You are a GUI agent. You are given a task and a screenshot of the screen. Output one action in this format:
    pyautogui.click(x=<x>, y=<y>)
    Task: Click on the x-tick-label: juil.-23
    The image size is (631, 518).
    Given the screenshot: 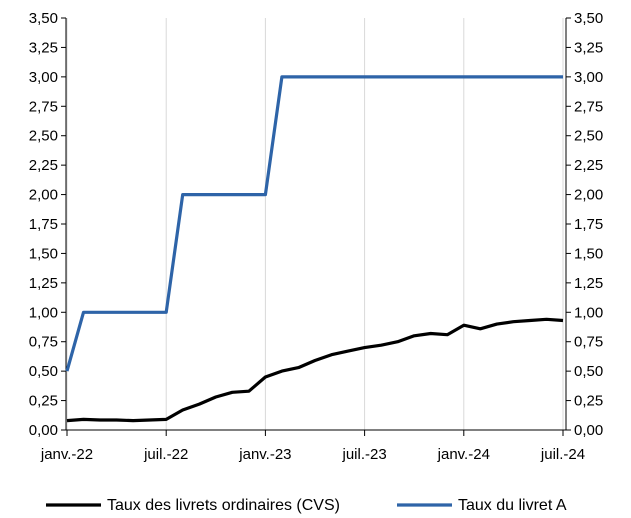 What is the action you would take?
    pyautogui.click(x=364, y=454)
    